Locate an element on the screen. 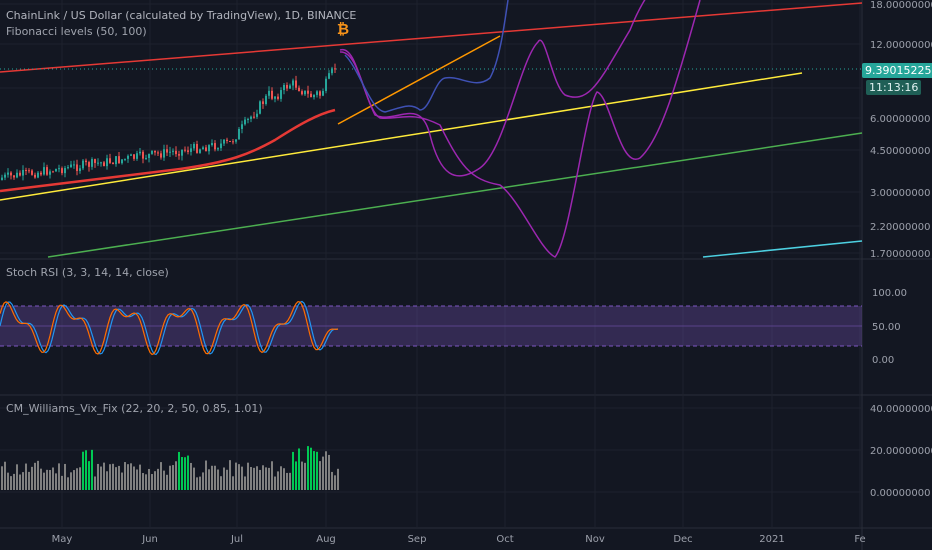  x-tick-label: Fe is located at coordinates (859, 539).